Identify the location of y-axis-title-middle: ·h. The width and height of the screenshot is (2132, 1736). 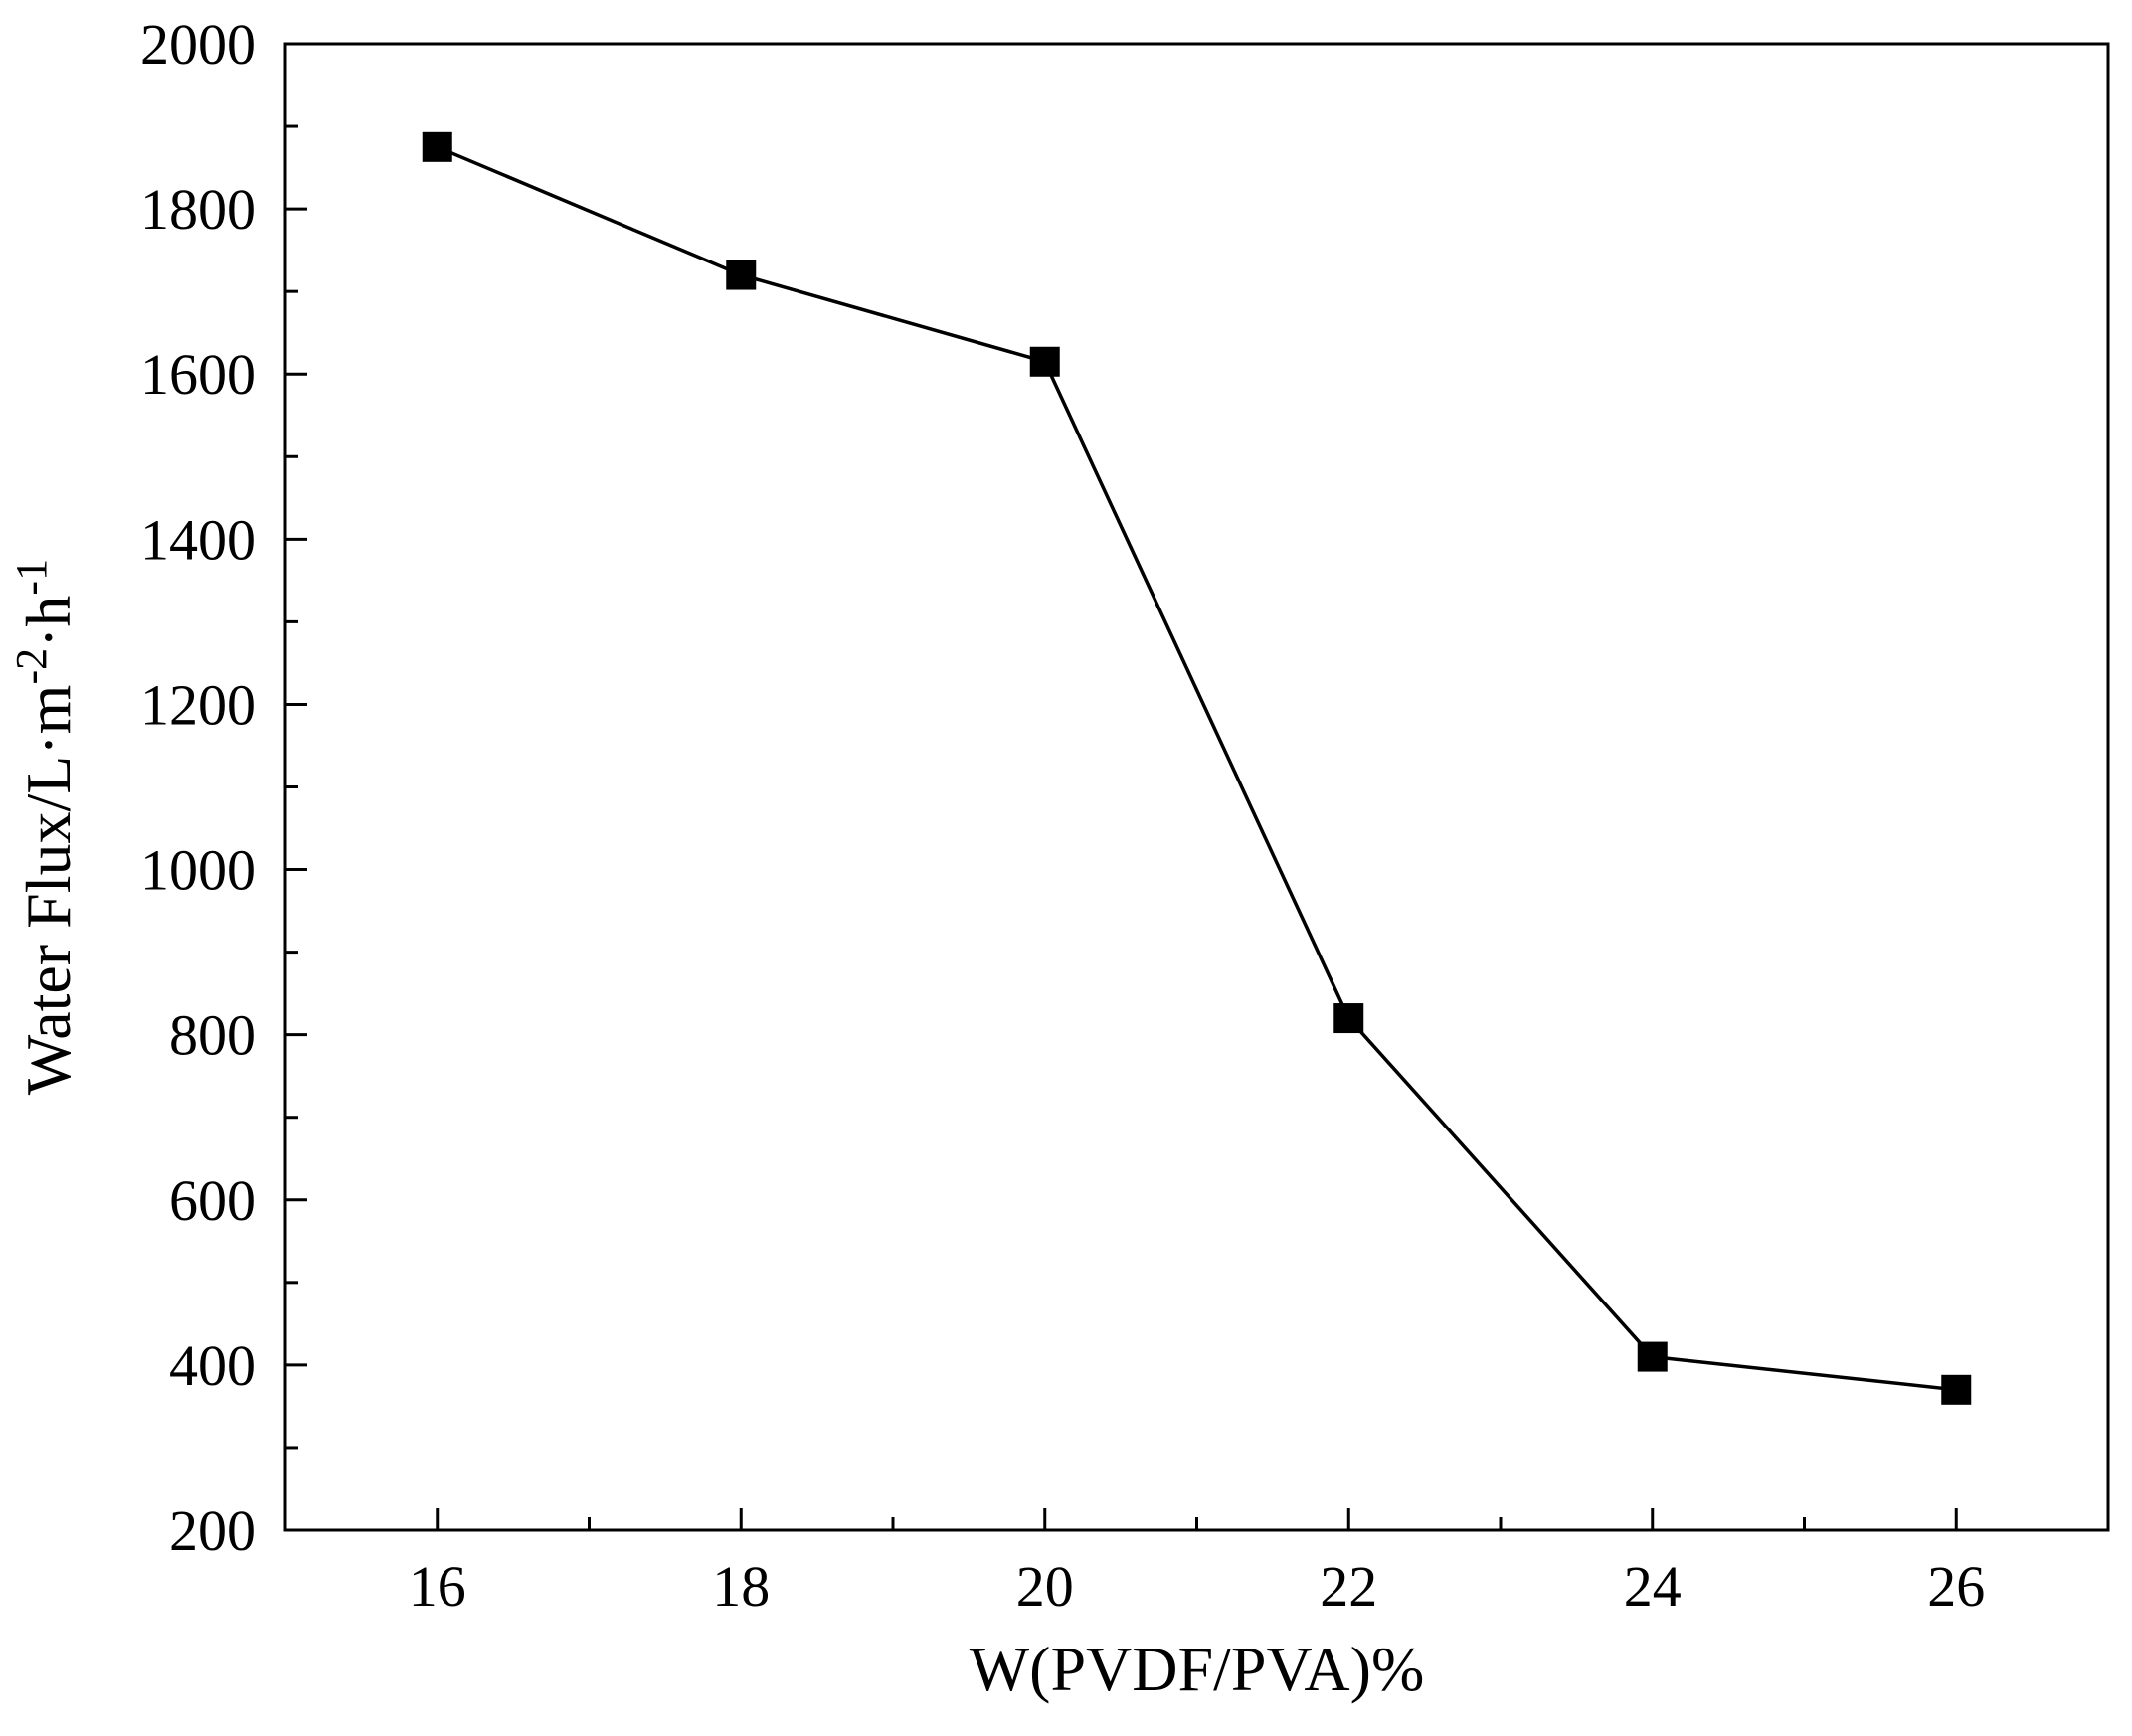
(48, 622).